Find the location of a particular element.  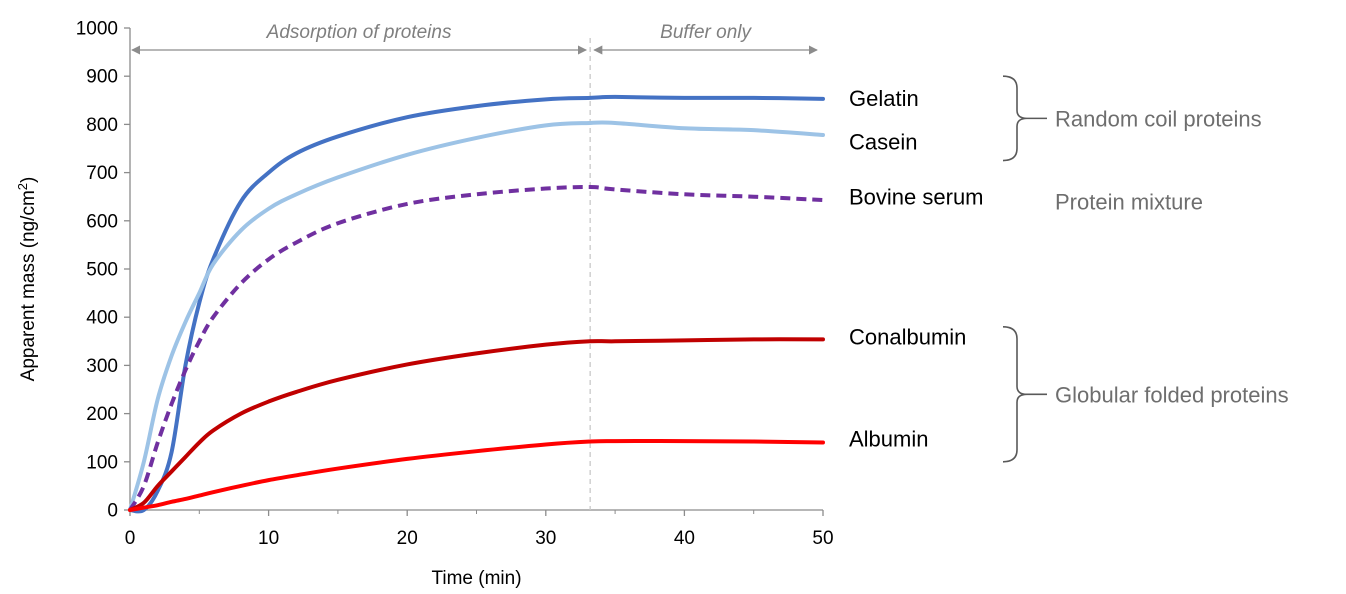

y-tick-label: 200 is located at coordinates (102, 414).